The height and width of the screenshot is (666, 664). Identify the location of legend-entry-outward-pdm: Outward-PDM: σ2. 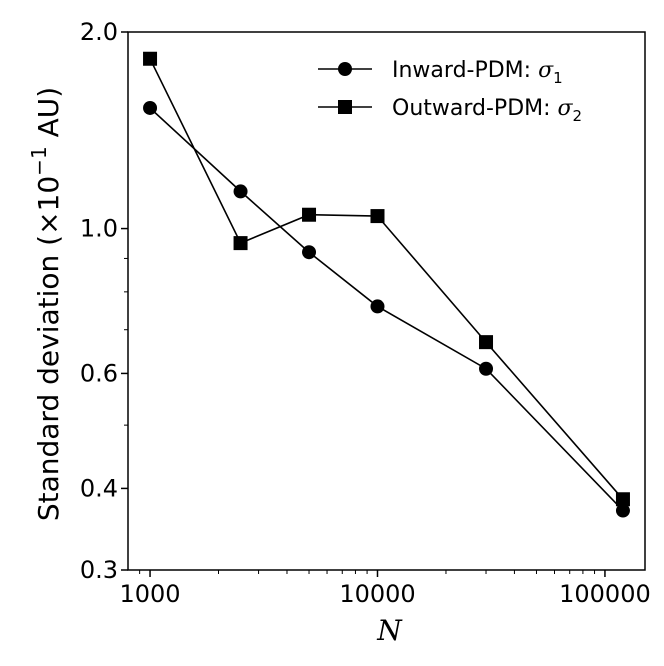
(450, 110).